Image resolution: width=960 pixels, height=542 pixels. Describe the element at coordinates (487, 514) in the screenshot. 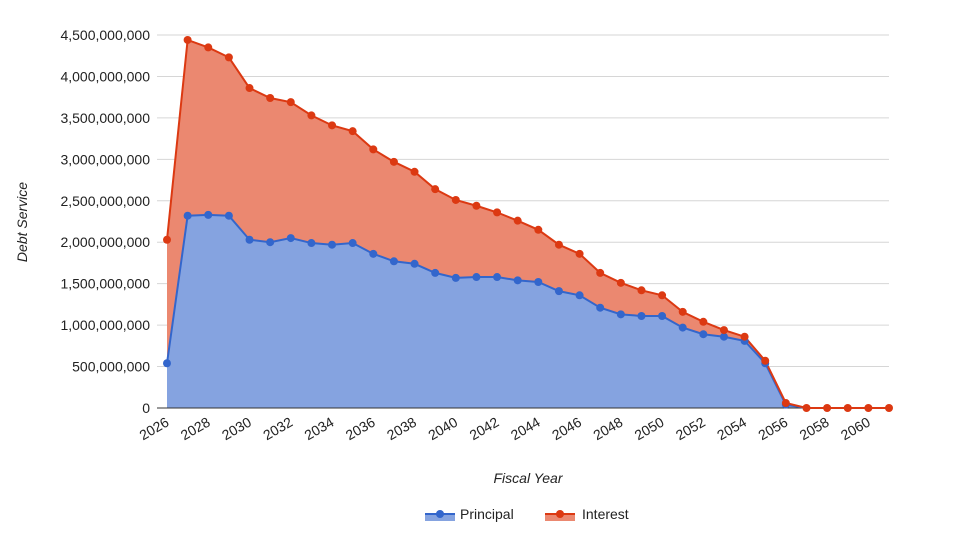

I see `legend-label-principal: Principal` at that location.